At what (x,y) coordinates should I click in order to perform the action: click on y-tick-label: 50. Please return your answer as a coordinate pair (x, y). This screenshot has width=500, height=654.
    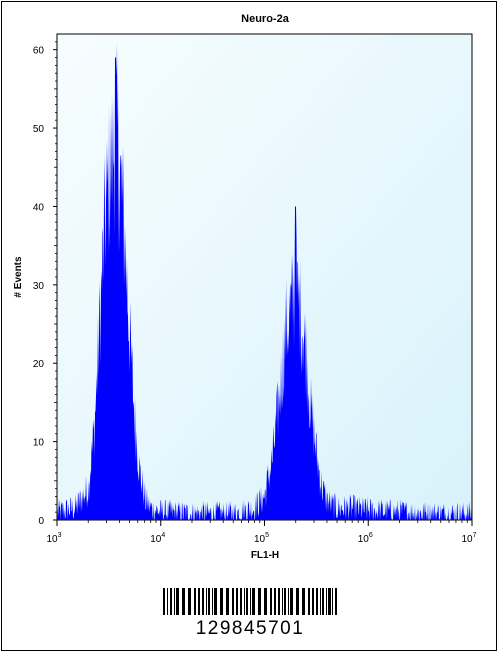
    Looking at the image, I should click on (39, 129).